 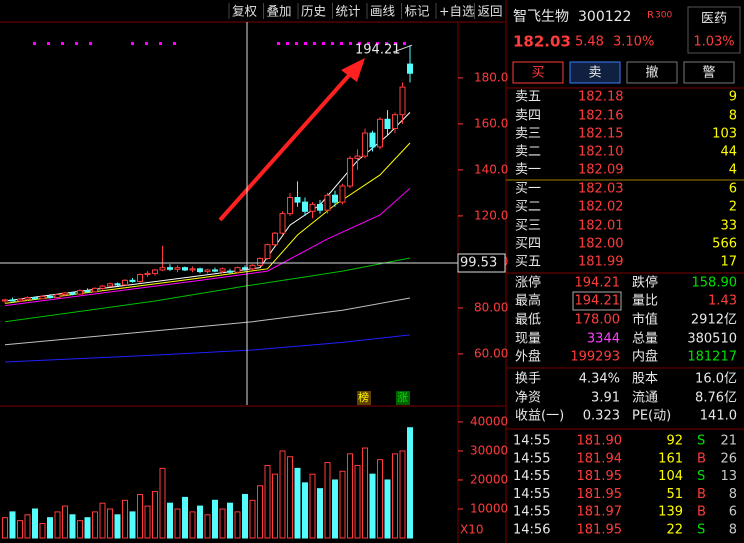 I want to click on toolbar-button: 叠加, so click(x=279, y=11).